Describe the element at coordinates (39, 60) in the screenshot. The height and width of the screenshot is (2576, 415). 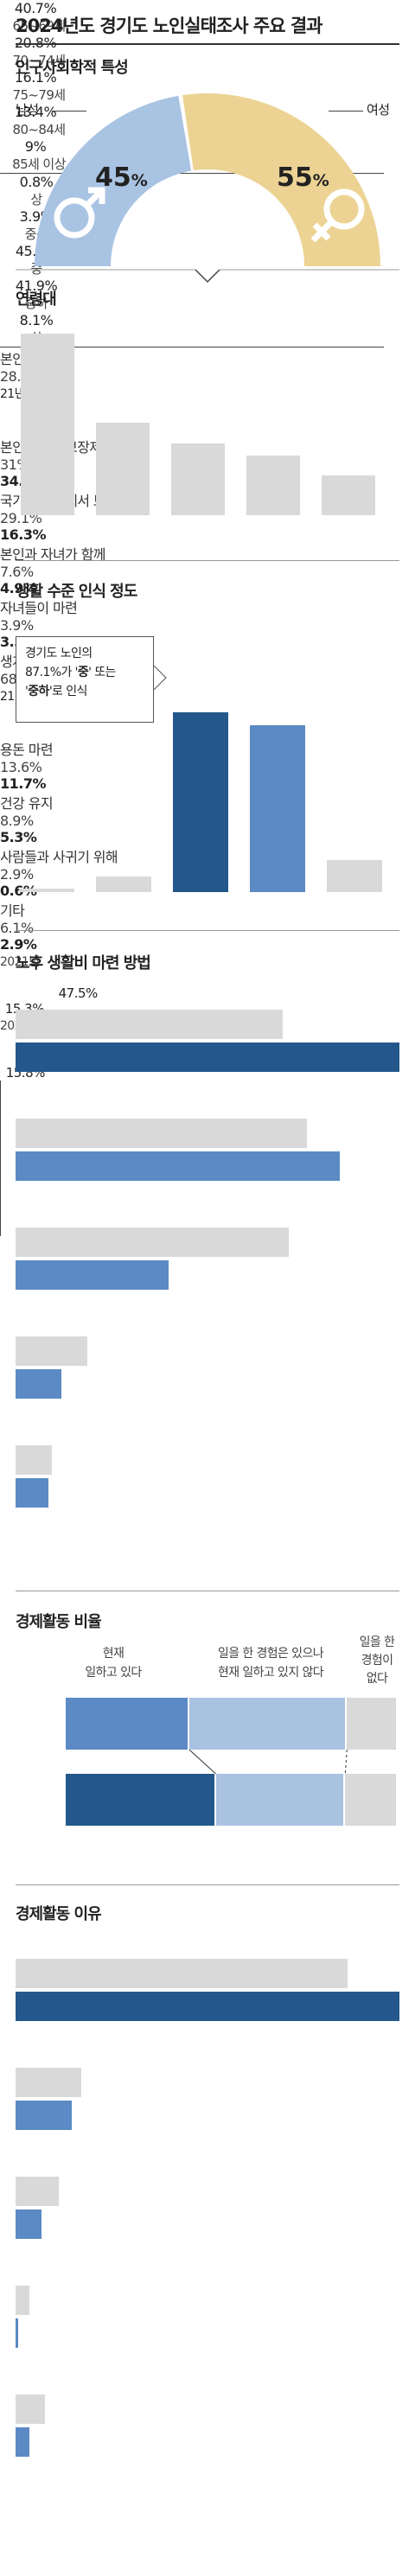
I see `age-category-label: 70~74세` at that location.